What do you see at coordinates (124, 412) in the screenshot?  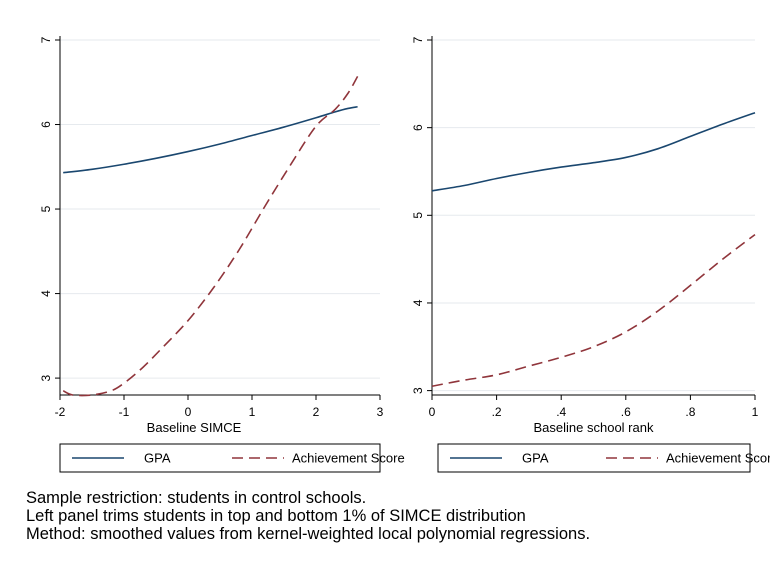 I see `x-tick-label: -1` at bounding box center [124, 412].